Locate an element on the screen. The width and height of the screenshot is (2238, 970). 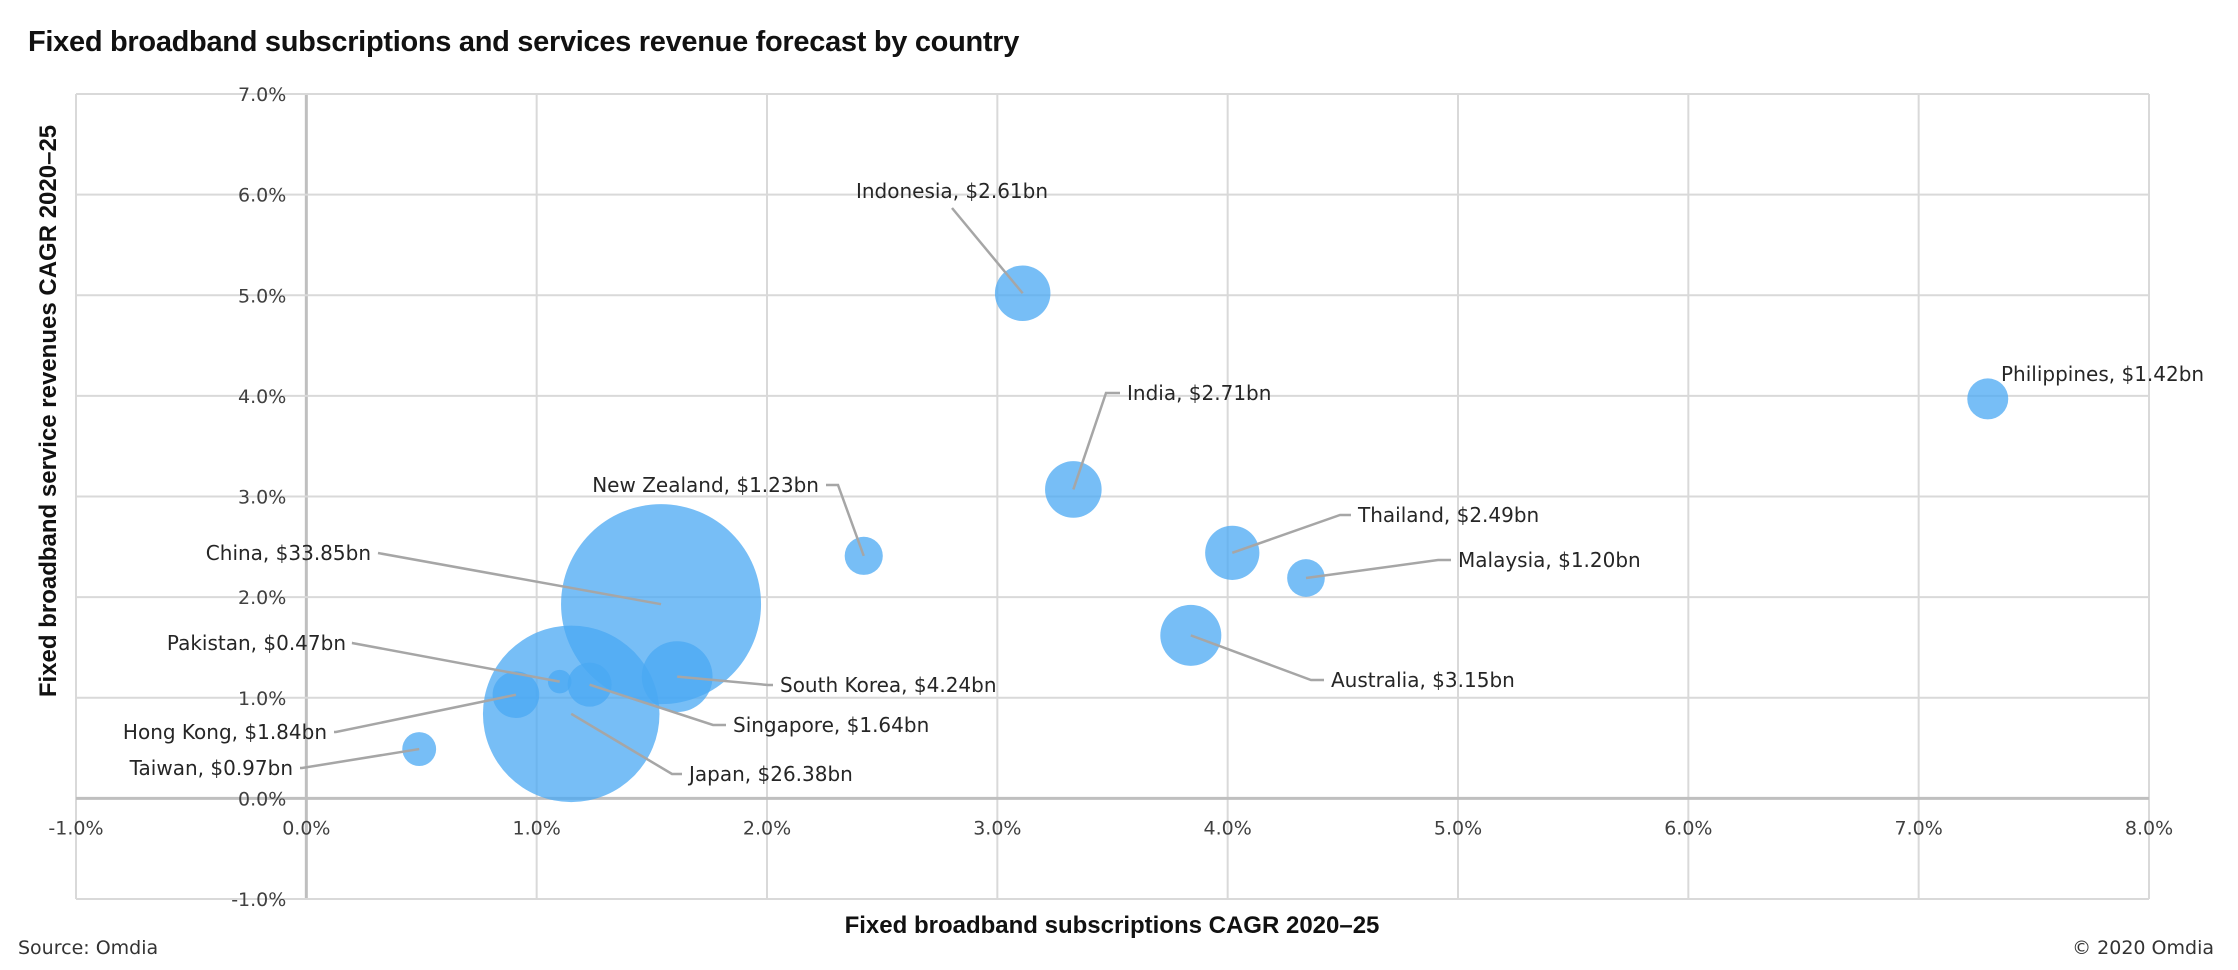
data-label-new-zealand: New Zealand, $1.23bn is located at coordinates (705, 485).